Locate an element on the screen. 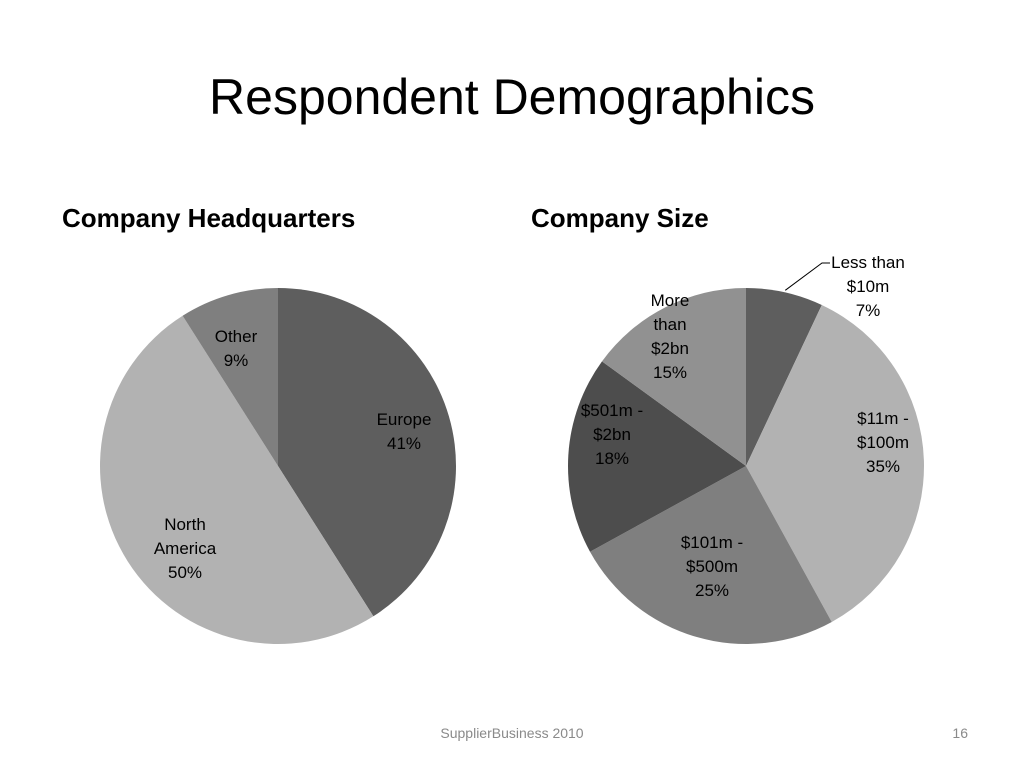  size-label-11m-100m: $11m -$100m 35% is located at coordinates (883, 442).